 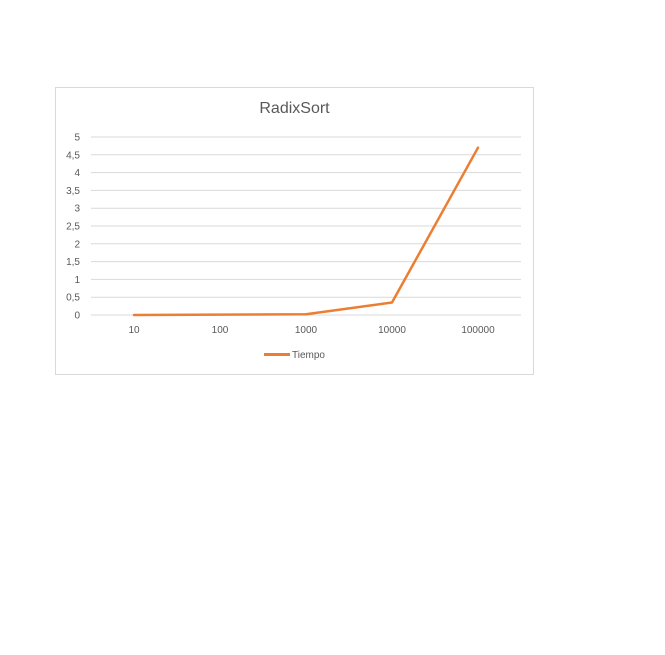 I want to click on y-tick-label: 5, so click(x=77, y=138).